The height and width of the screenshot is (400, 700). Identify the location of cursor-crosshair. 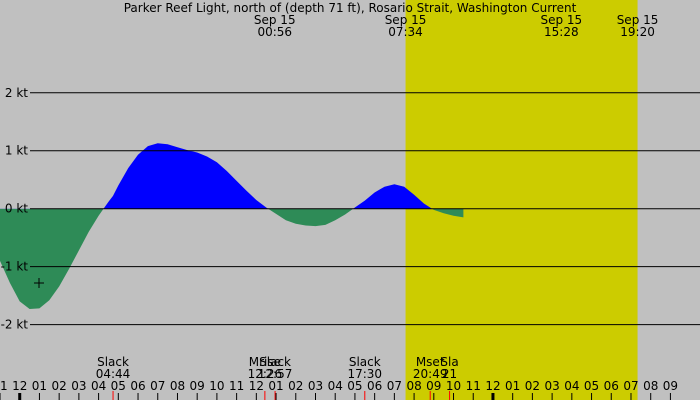
(39, 283).